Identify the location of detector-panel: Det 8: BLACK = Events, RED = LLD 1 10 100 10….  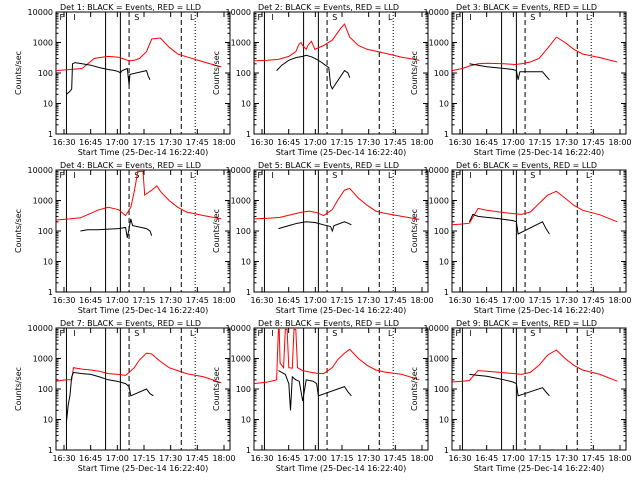
(323, 396).